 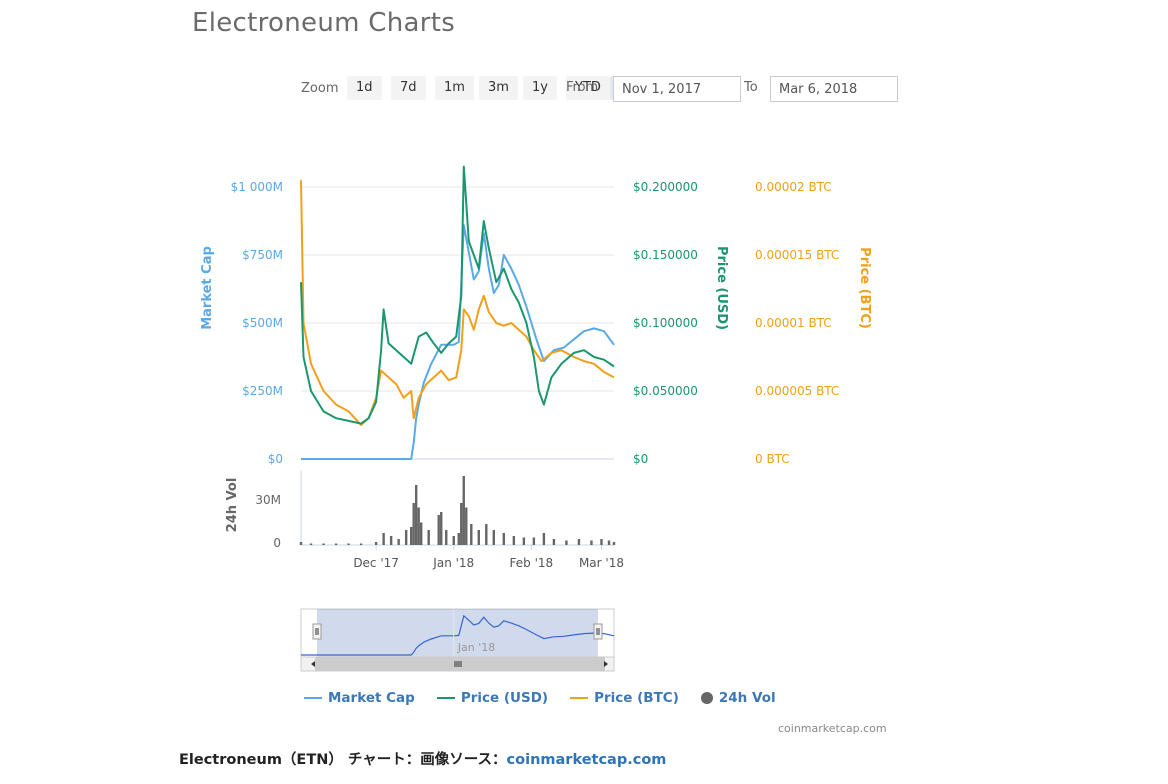 I want to click on navigator-tick-label: Jan '18, so click(x=476, y=647).